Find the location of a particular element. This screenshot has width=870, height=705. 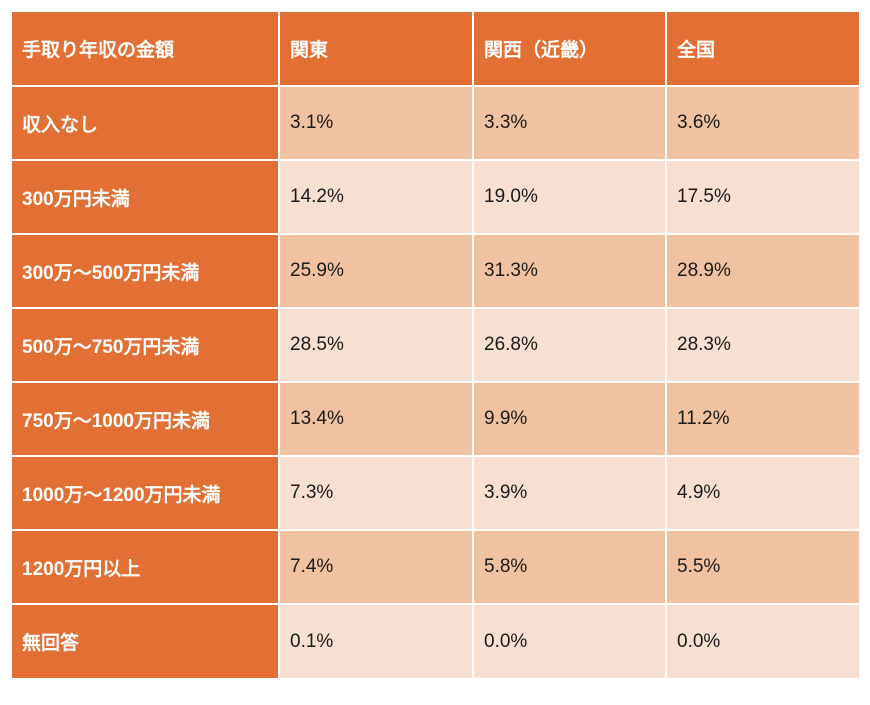

table-header-row: 手取り年収の金額 関東 関西（近畿） 全国 is located at coordinates (435, 49).